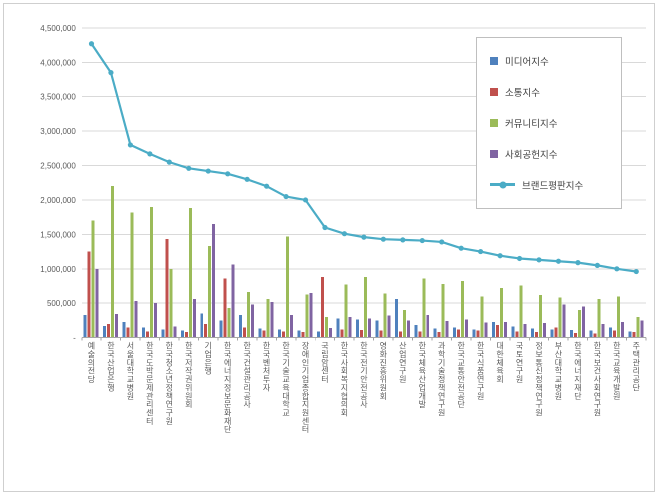 This screenshot has height=497, width=660. I want to click on legend-item: 커뮤니티지수, so click(549, 123).